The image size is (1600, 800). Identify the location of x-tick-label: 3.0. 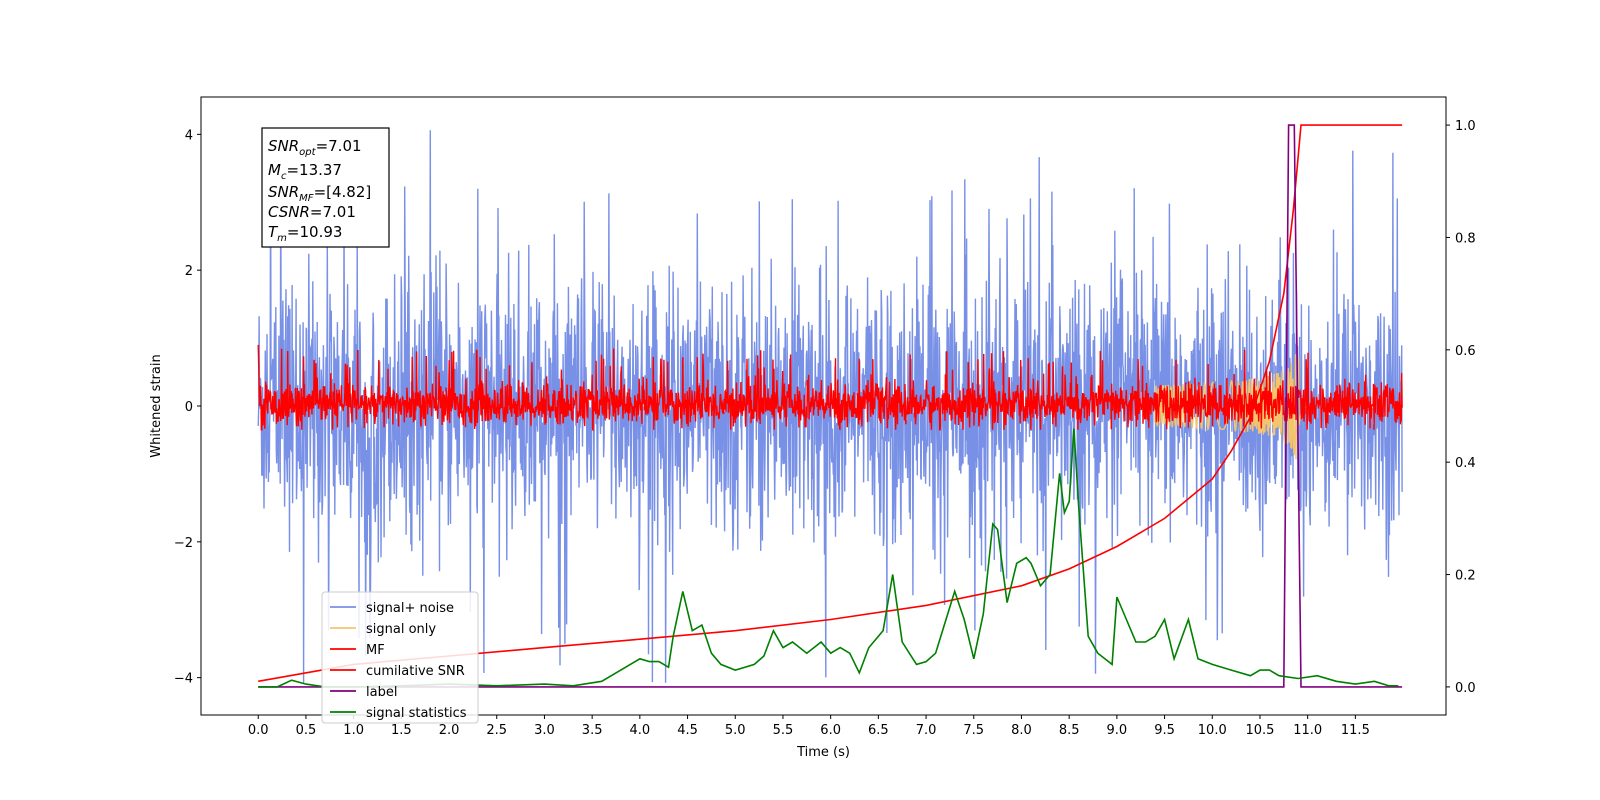
(544, 730).